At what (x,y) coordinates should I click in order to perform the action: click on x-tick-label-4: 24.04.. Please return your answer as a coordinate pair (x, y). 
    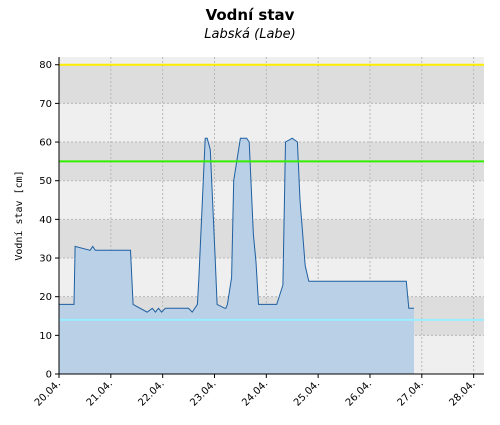
    Looking at the image, I should click on (255, 393).